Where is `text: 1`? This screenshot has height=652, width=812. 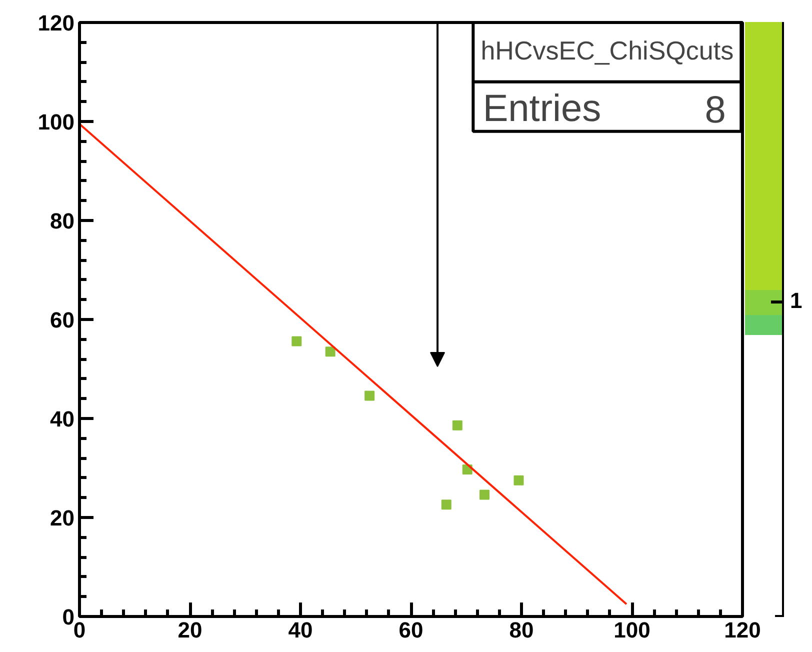
text: 1 is located at coordinates (796, 300).